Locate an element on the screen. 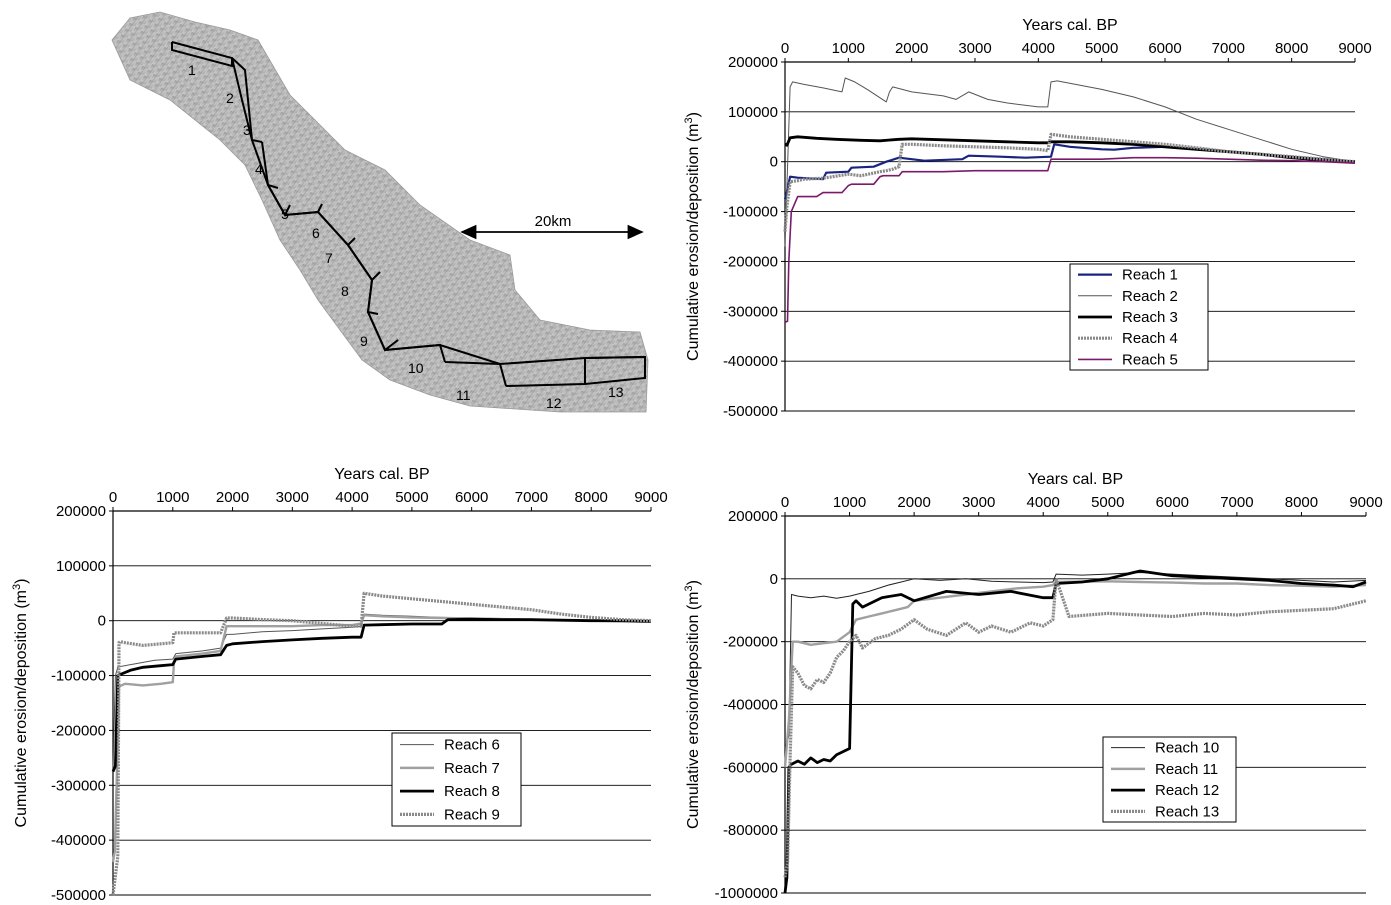 This screenshot has height=905, width=1391. legend-label: Reach 4 is located at coordinates (1150, 338).